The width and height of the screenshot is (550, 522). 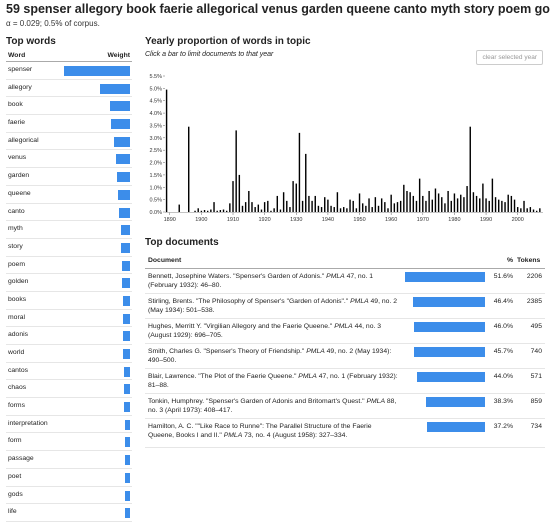 I want to click on word-label: passage, so click(x=21, y=459).